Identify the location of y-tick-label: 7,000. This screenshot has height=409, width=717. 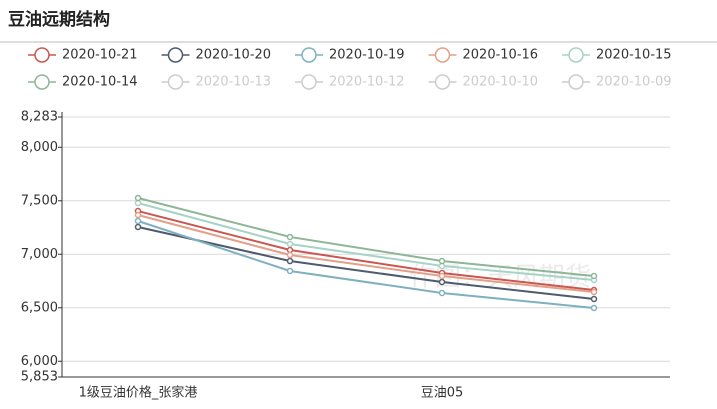
(39, 254).